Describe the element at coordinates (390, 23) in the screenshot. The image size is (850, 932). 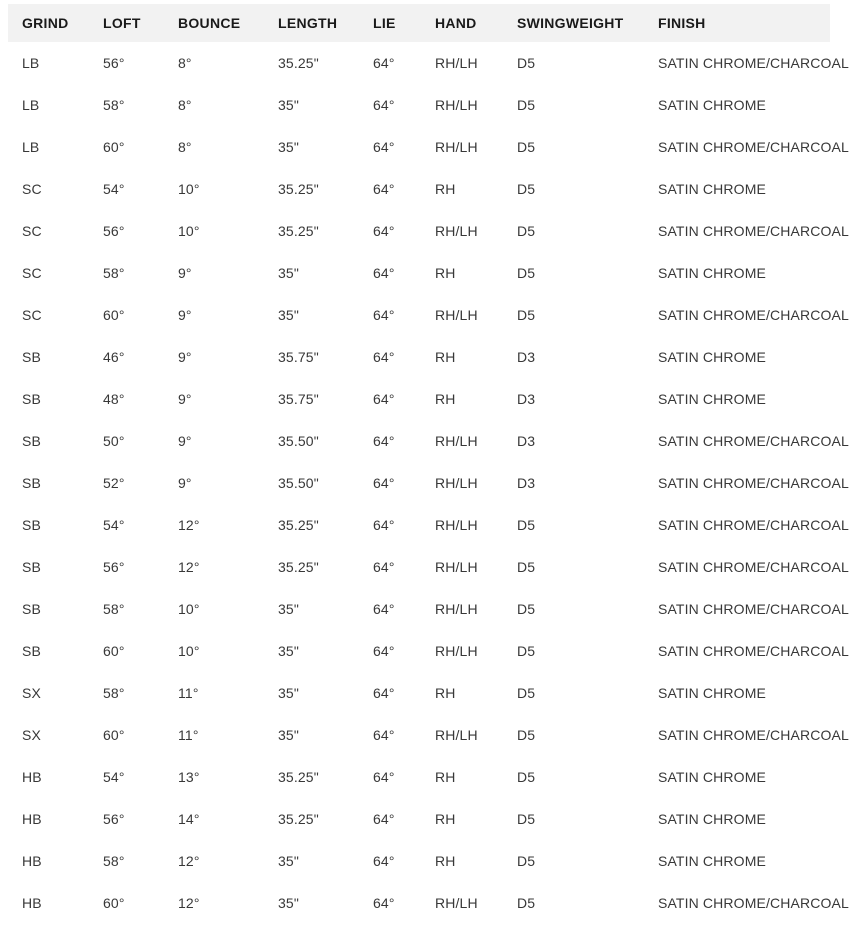
I see `column-header-lie: LIE` at that location.